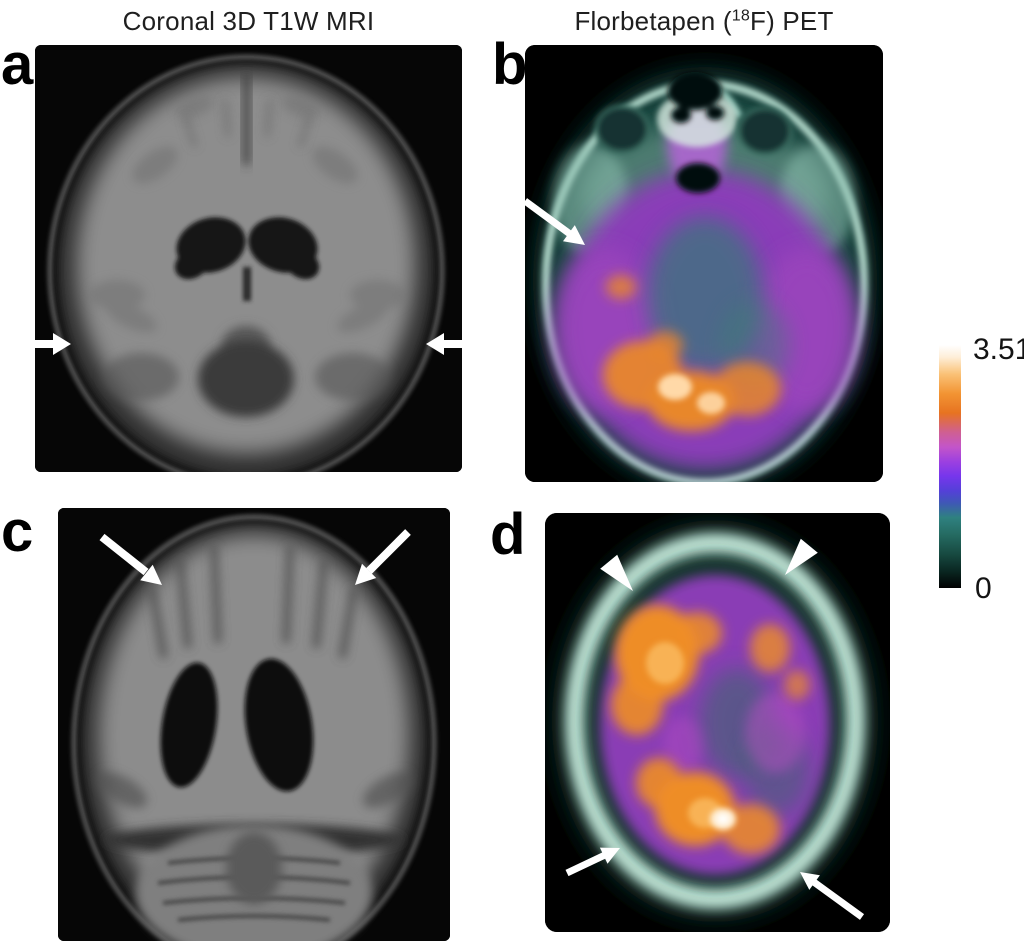 The image size is (1024, 941). Describe the element at coordinates (247, 214) in the screenshot. I see `mri-gyral-texture` at that location.